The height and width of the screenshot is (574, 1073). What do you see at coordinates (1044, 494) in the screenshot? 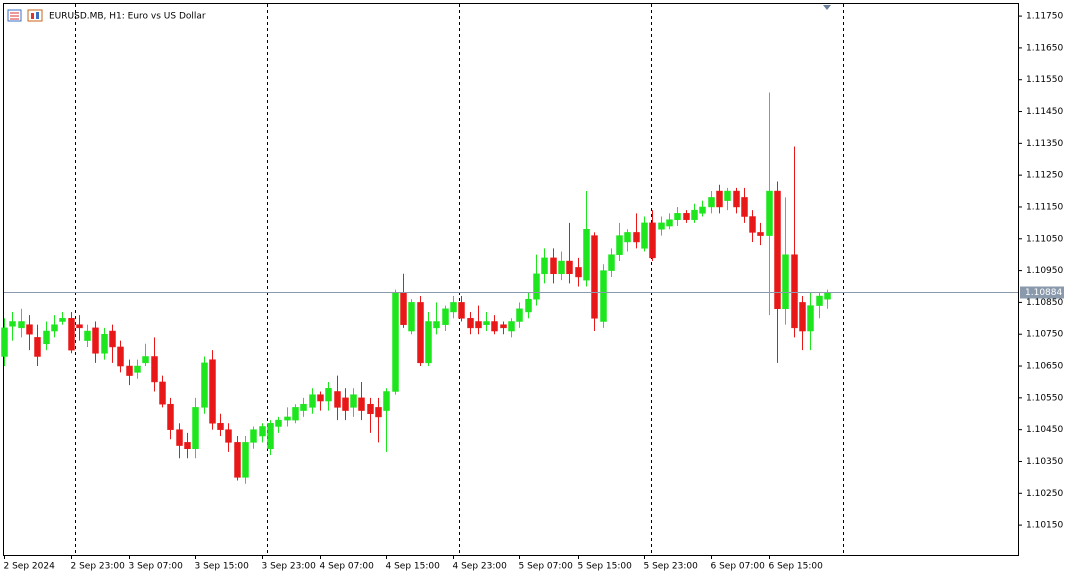
I see `y-tick-label: 1.10250` at bounding box center [1044, 494].